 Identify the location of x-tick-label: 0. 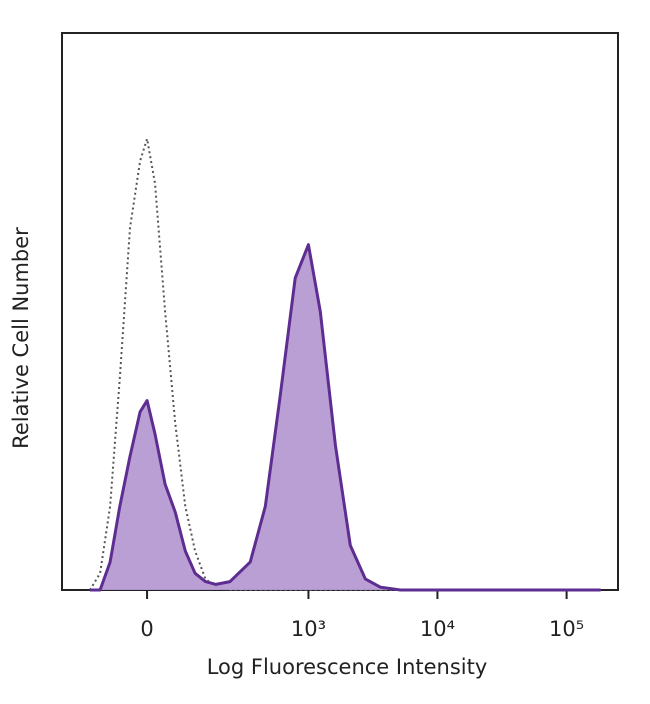
(146, 629).